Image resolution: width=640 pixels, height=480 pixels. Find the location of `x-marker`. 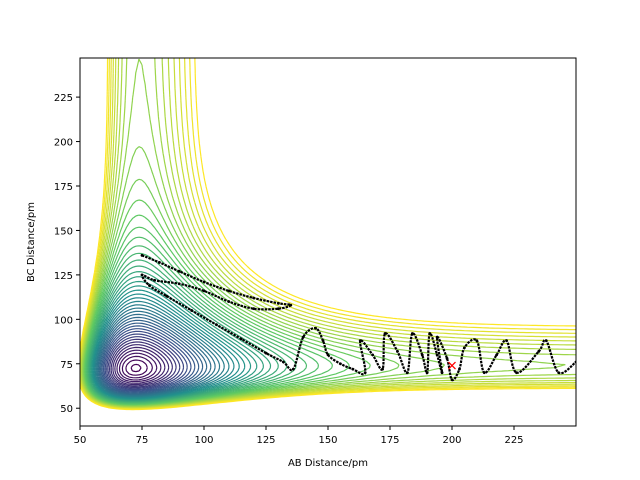

x-marker is located at coordinates (452, 365).